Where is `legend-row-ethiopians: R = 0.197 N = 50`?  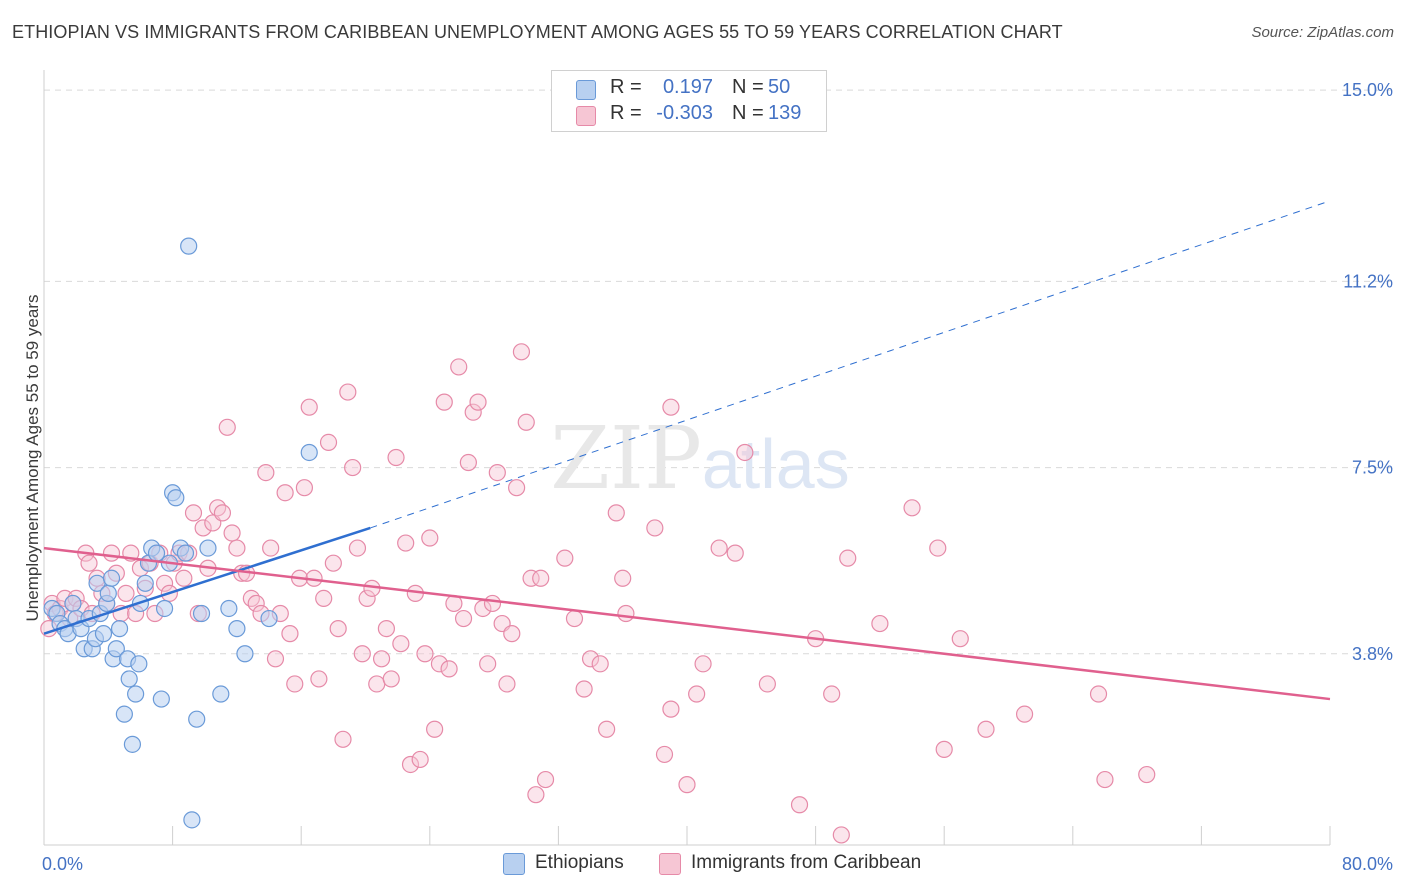 legend-row-ethiopians: R = 0.197 N = 50 is located at coordinates (689, 89).